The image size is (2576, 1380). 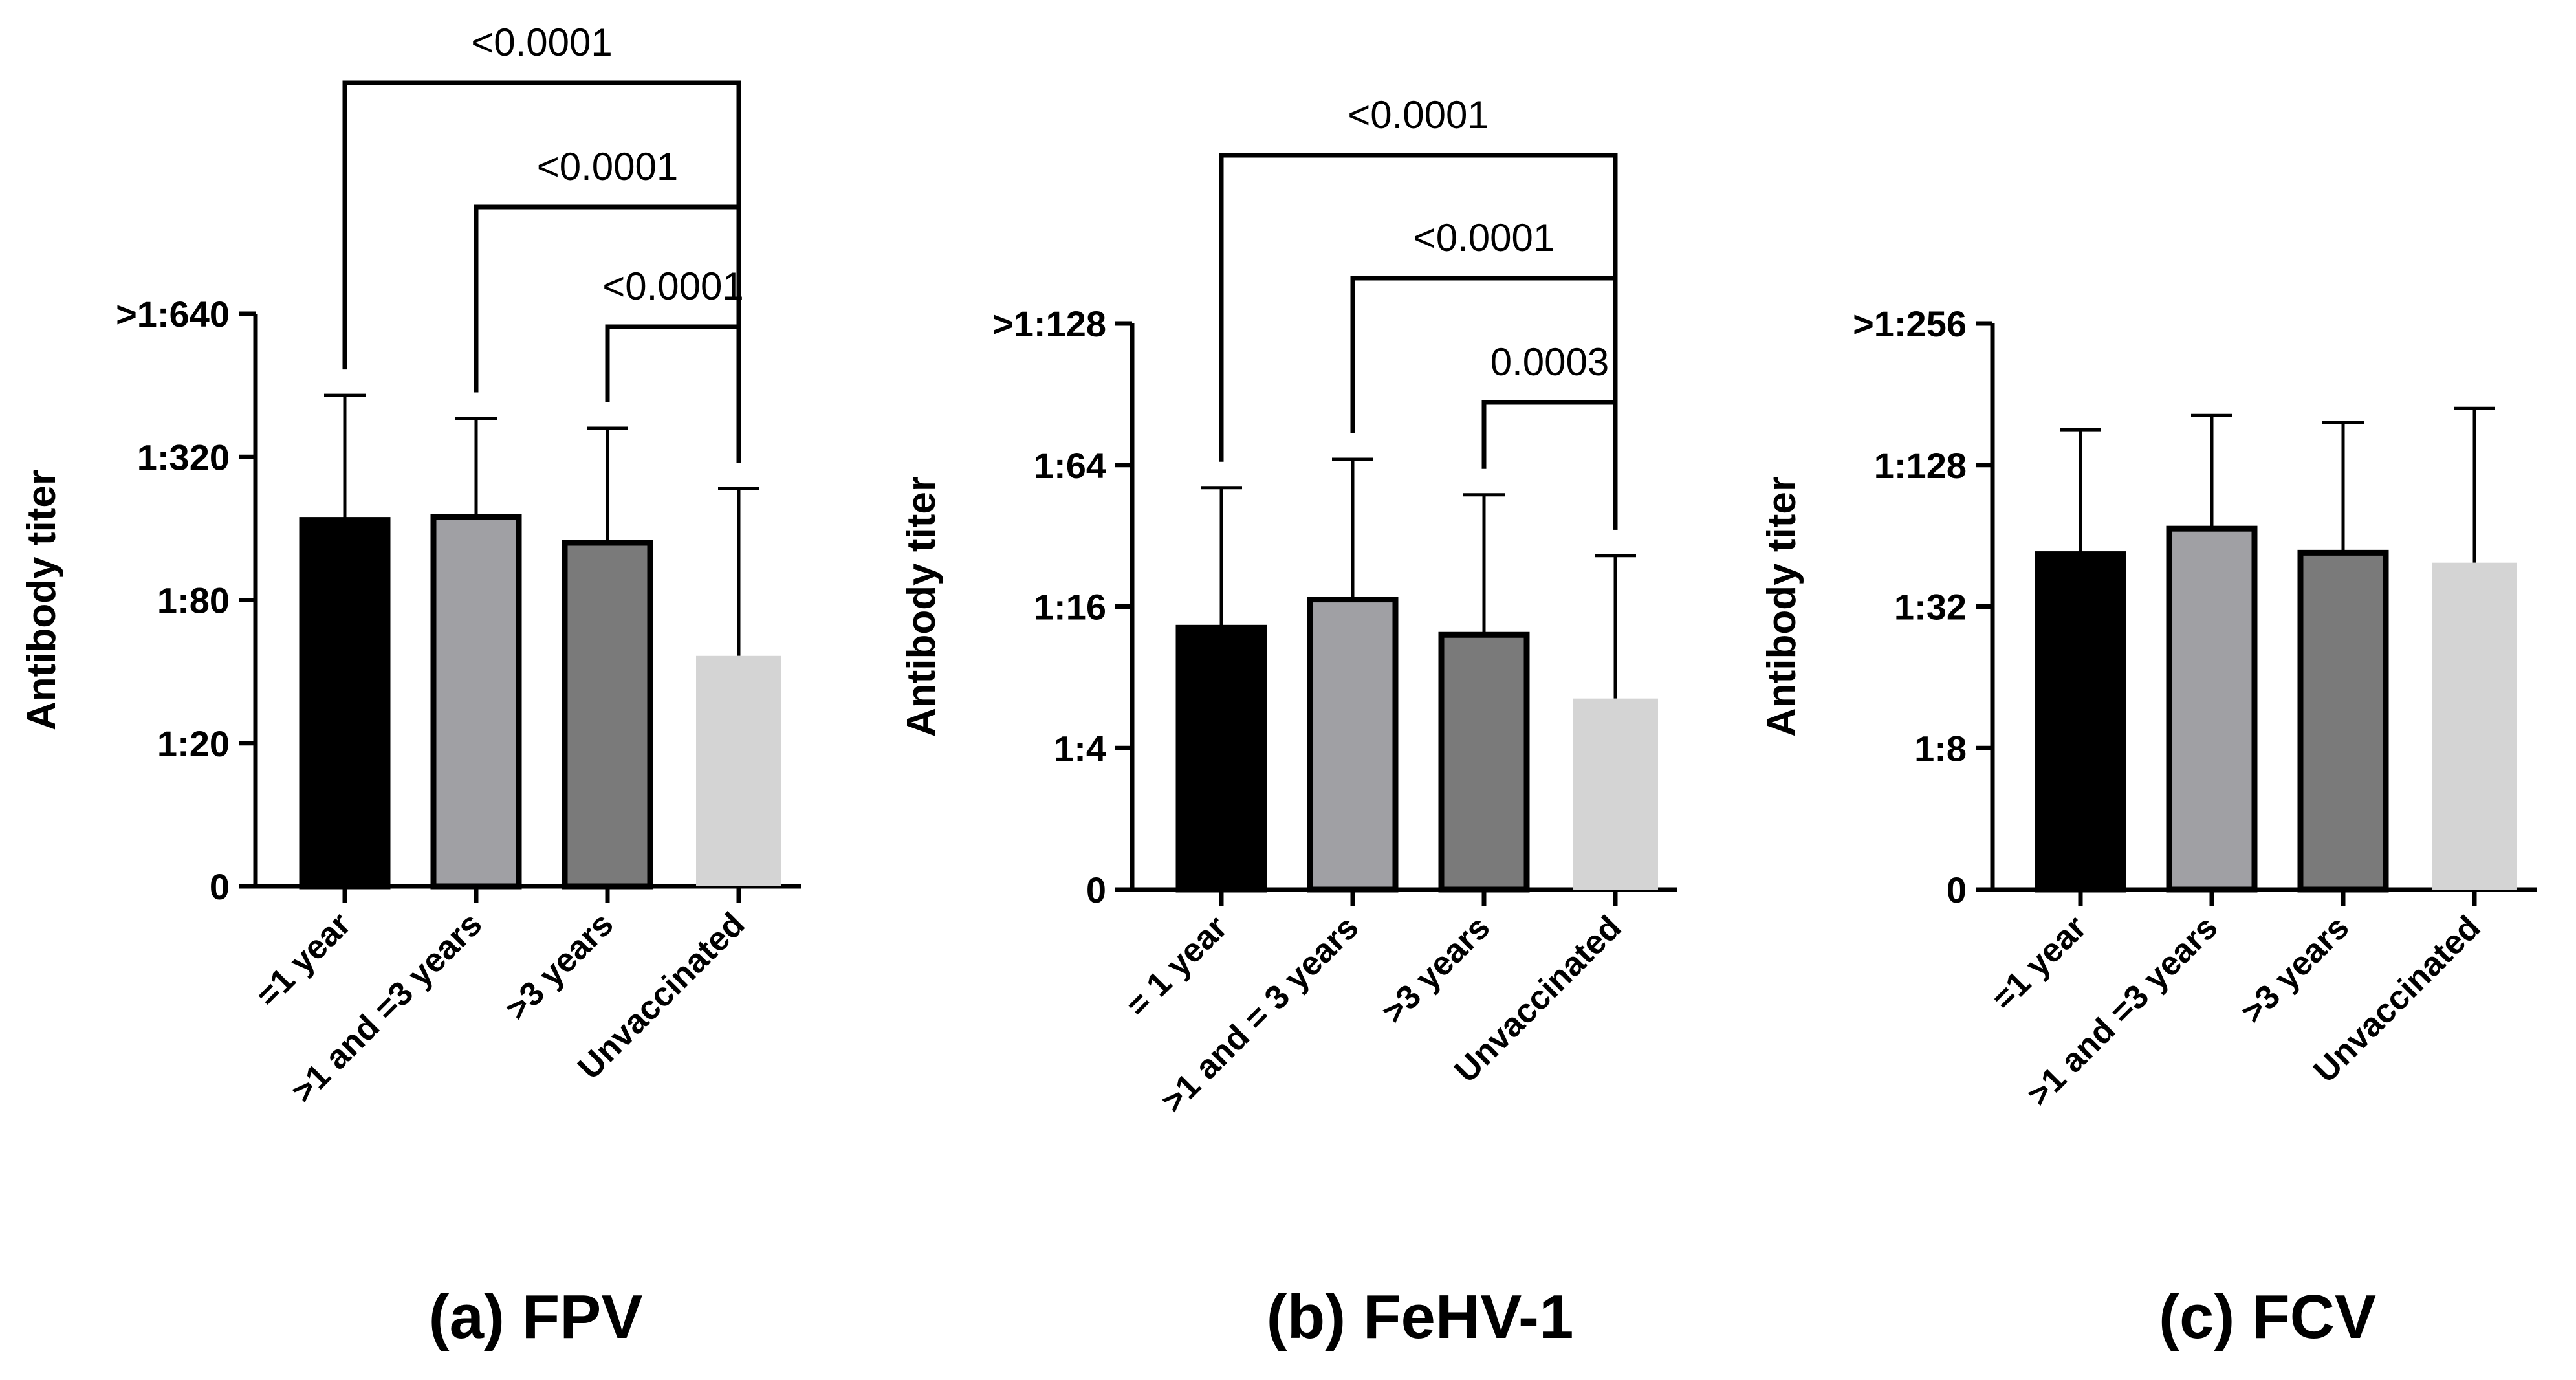 What do you see at coordinates (1920, 466) in the screenshot?
I see `y-tick-label: 1:128` at bounding box center [1920, 466].